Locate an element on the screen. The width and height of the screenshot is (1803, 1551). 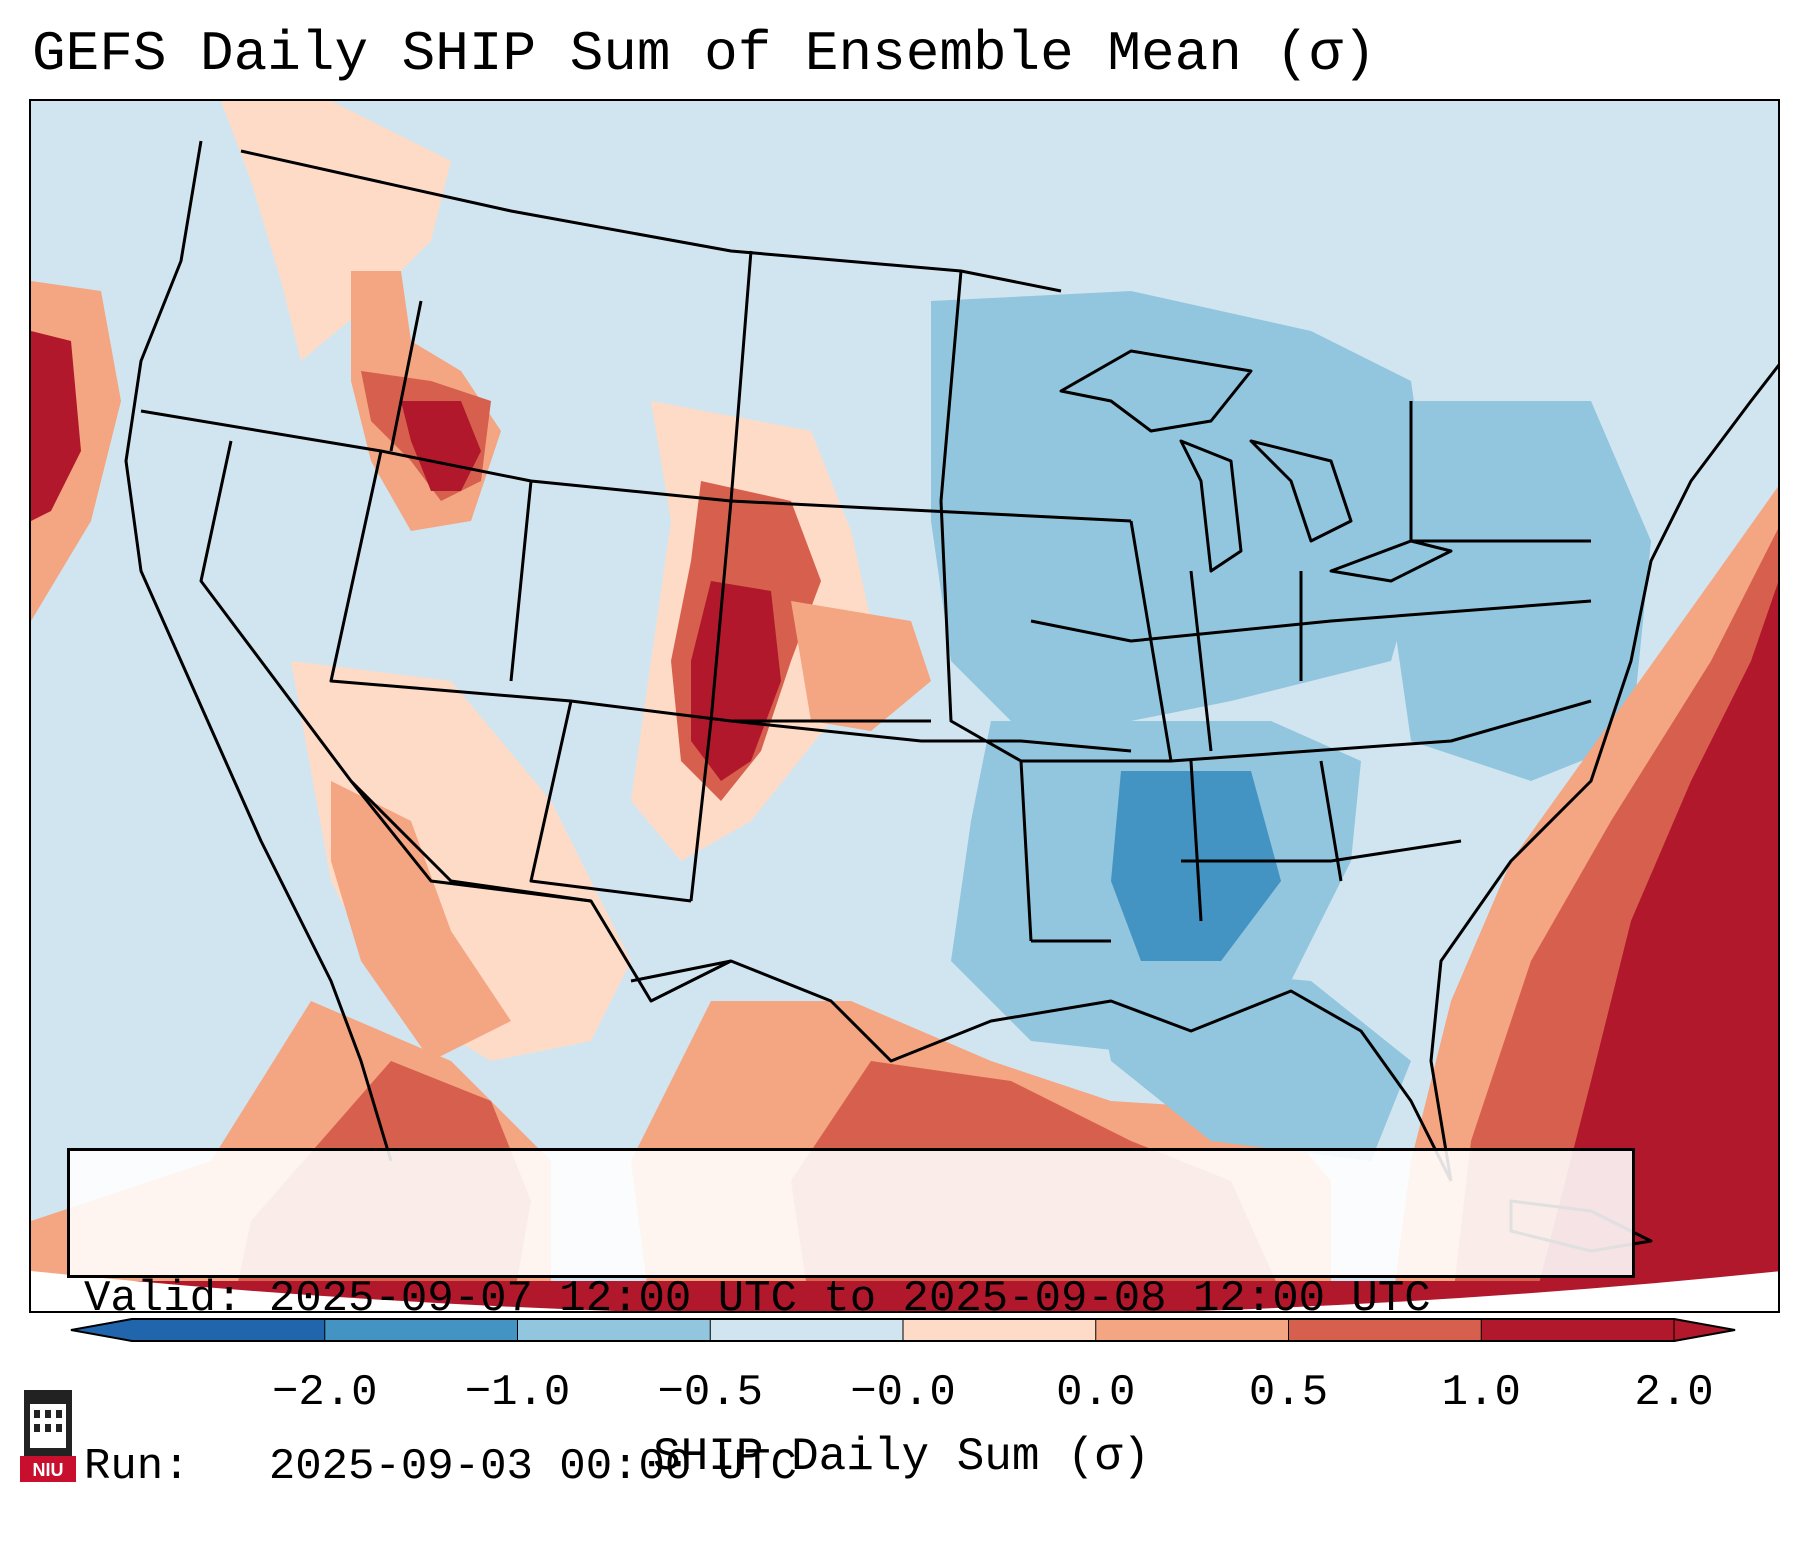
region-sonora is located at coordinates (421, 921).